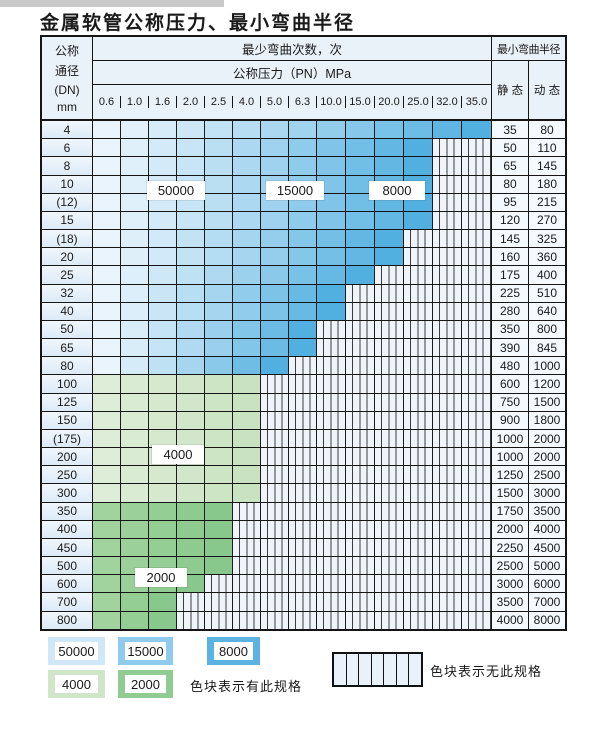 The height and width of the screenshot is (743, 600). What do you see at coordinates (365, 669) in the screenshot?
I see `legend-hatch-cell` at bounding box center [365, 669].